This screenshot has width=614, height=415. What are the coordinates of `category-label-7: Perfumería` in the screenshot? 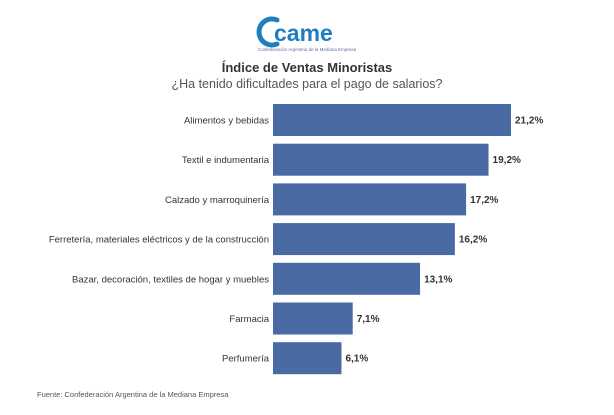 It's located at (246, 359).